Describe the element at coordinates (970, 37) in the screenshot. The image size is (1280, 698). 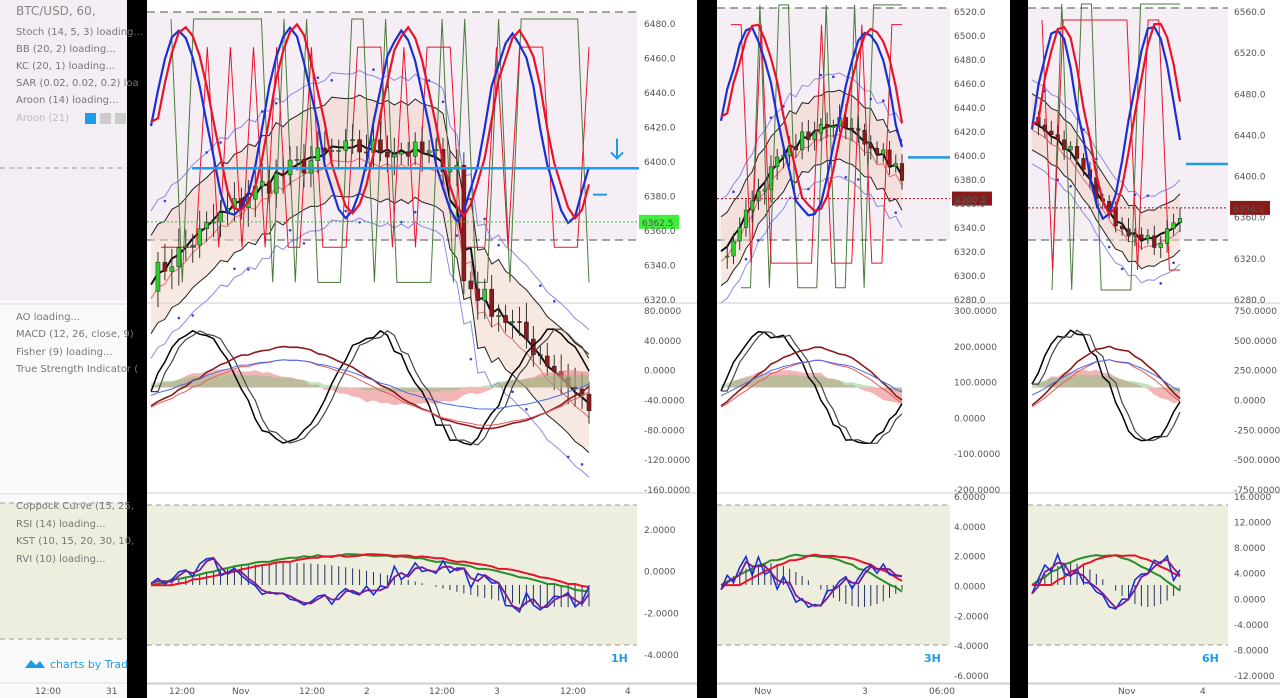
I see `price-tick: 6500.0` at that location.